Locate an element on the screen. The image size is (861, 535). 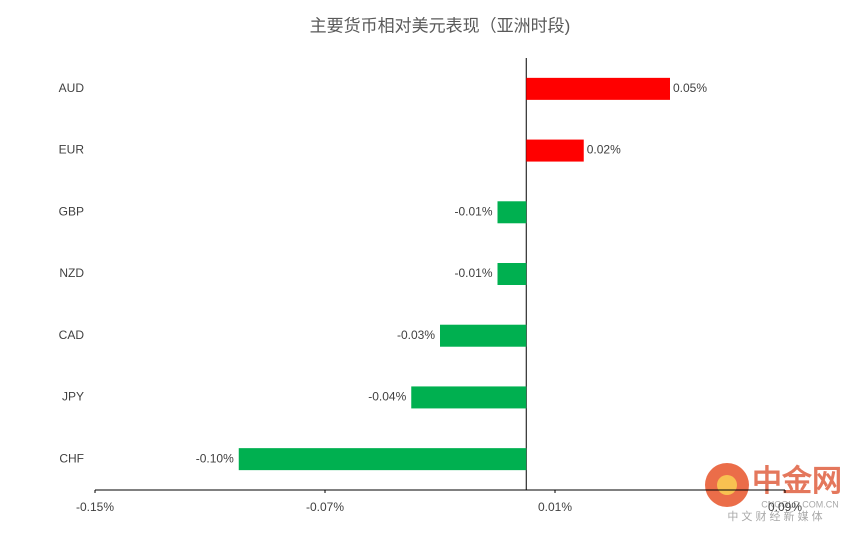
y-tick-label: CHF is located at coordinates (71, 458).